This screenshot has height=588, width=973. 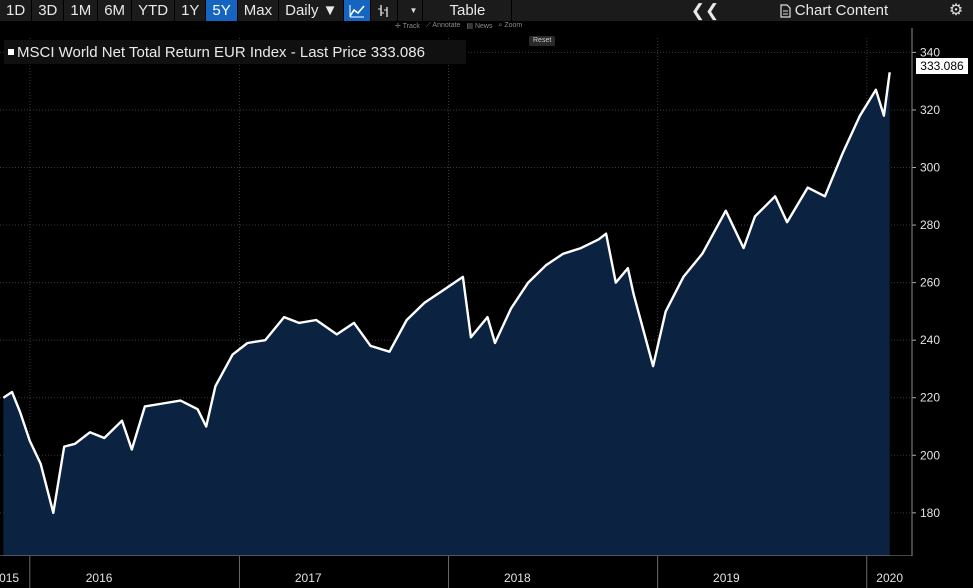 What do you see at coordinates (154, 10) in the screenshot?
I see `range-button-ytd: YTD` at bounding box center [154, 10].